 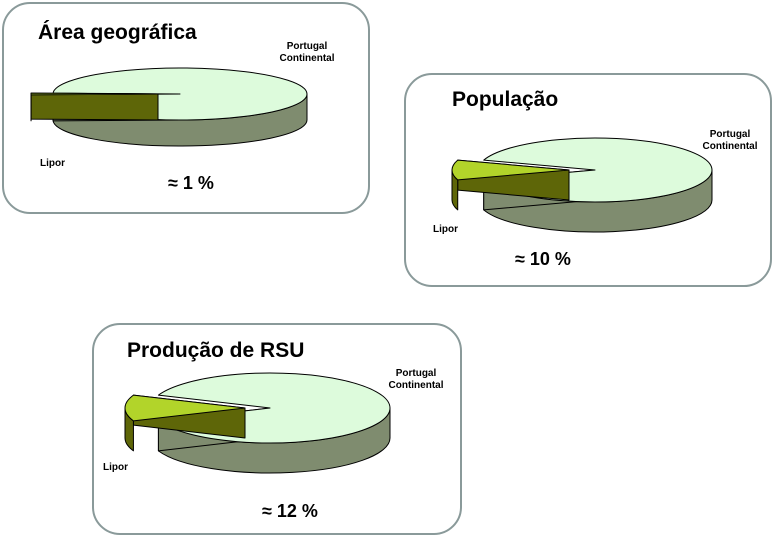 I want to click on percentage-annotation: ≈ 1 %, so click(x=191, y=183).